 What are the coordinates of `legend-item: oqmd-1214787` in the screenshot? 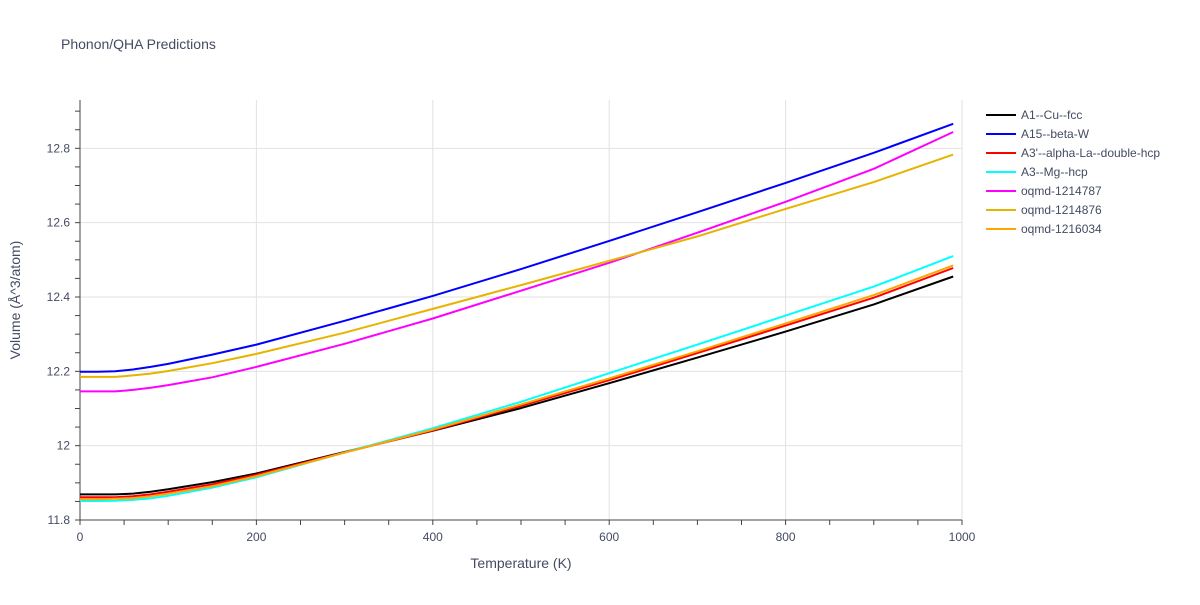 It's located at (1044, 191).